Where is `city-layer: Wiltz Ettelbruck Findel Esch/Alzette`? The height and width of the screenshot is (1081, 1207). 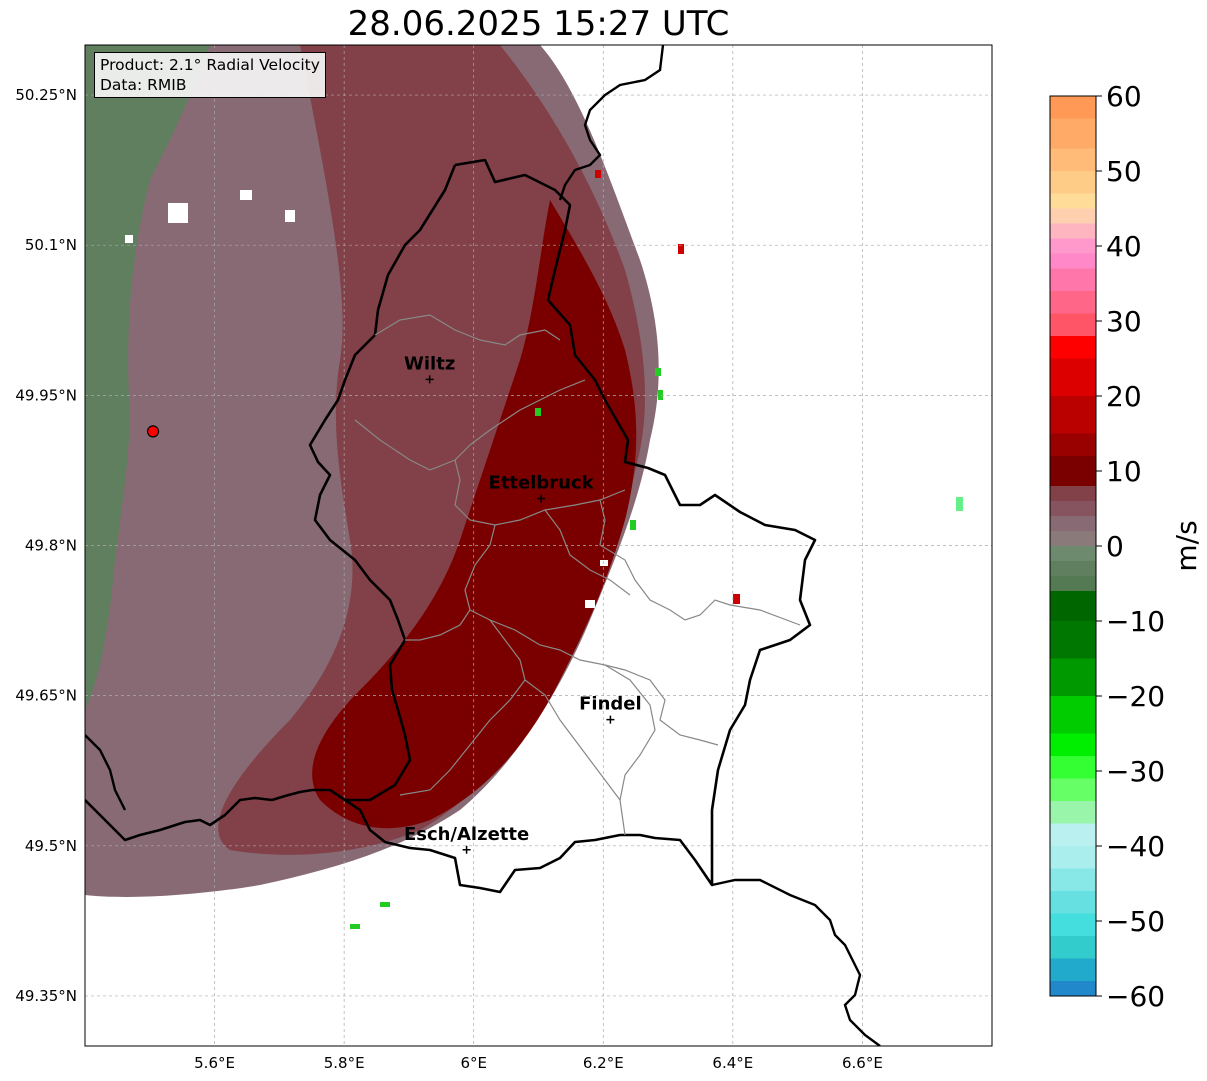 city-layer: Wiltz Ettelbruck Findel Esch/Alzette is located at coordinates (523, 603).